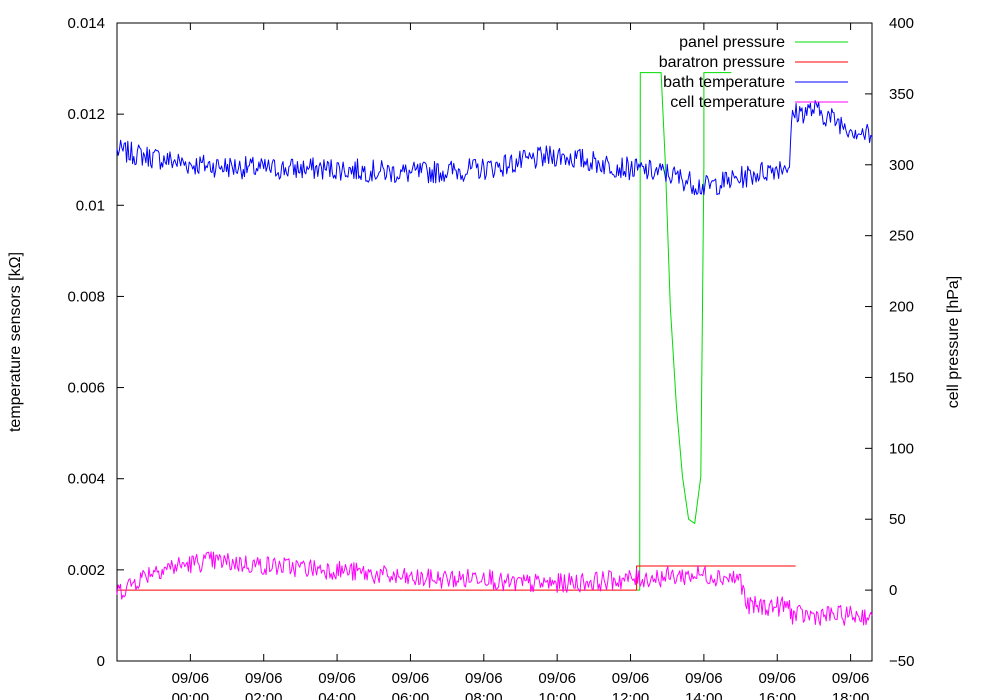 The image size is (1000, 700). I want to click on y1-tick-label: 0.008, so click(86, 296).